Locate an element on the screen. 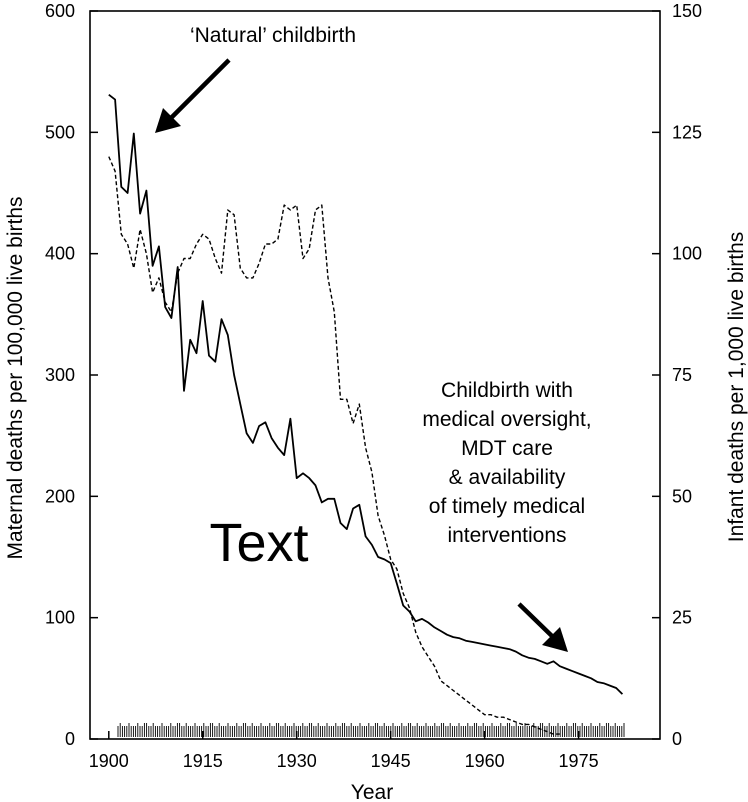  x-tick-label: 1975 is located at coordinates (579, 761).